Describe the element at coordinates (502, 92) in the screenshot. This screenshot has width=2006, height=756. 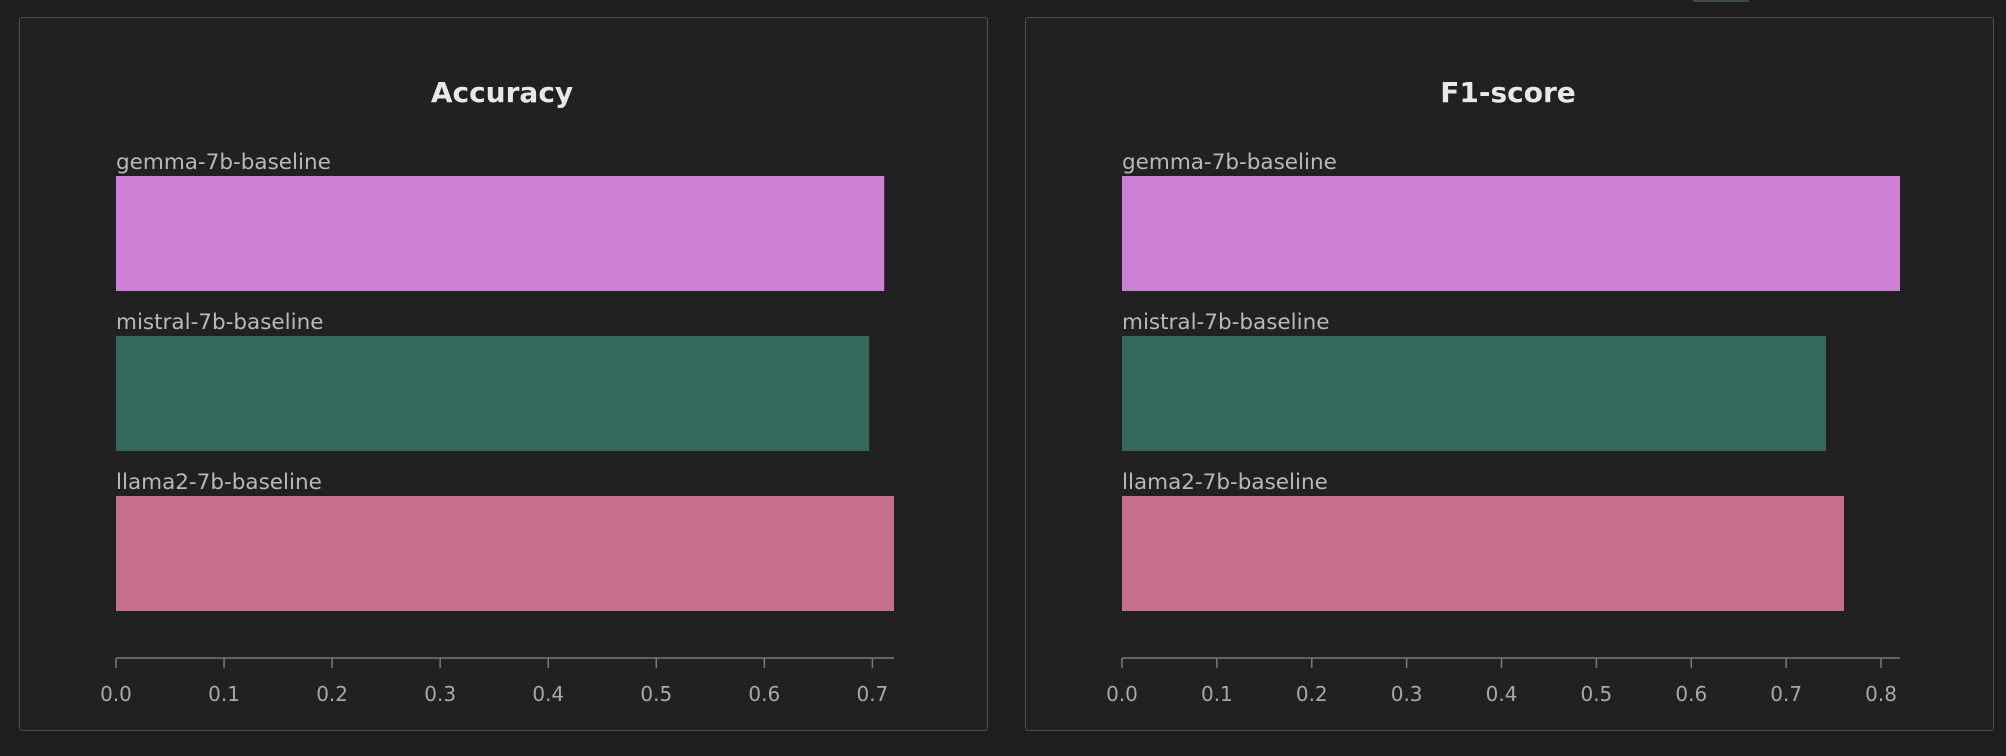
I see `chart-title: Accuracy` at that location.